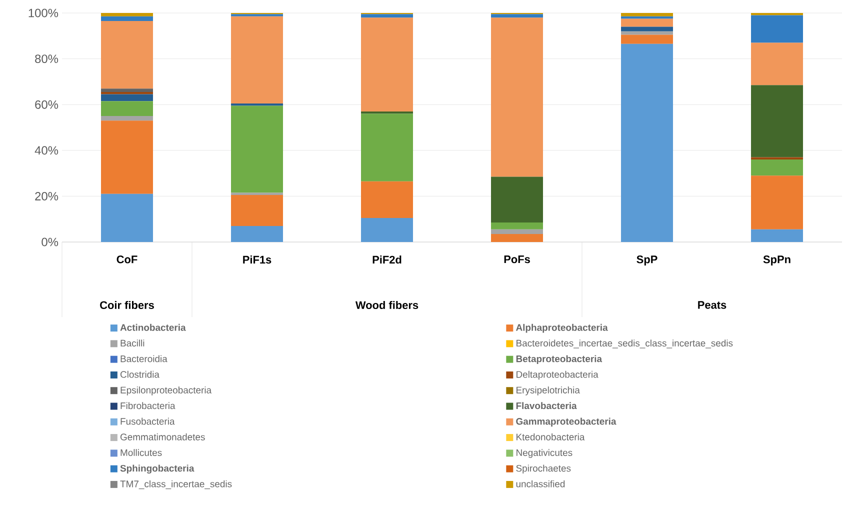 The height and width of the screenshot is (517, 850). Describe the element at coordinates (127, 260) in the screenshot. I see `x-tick-label: CoF` at that location.